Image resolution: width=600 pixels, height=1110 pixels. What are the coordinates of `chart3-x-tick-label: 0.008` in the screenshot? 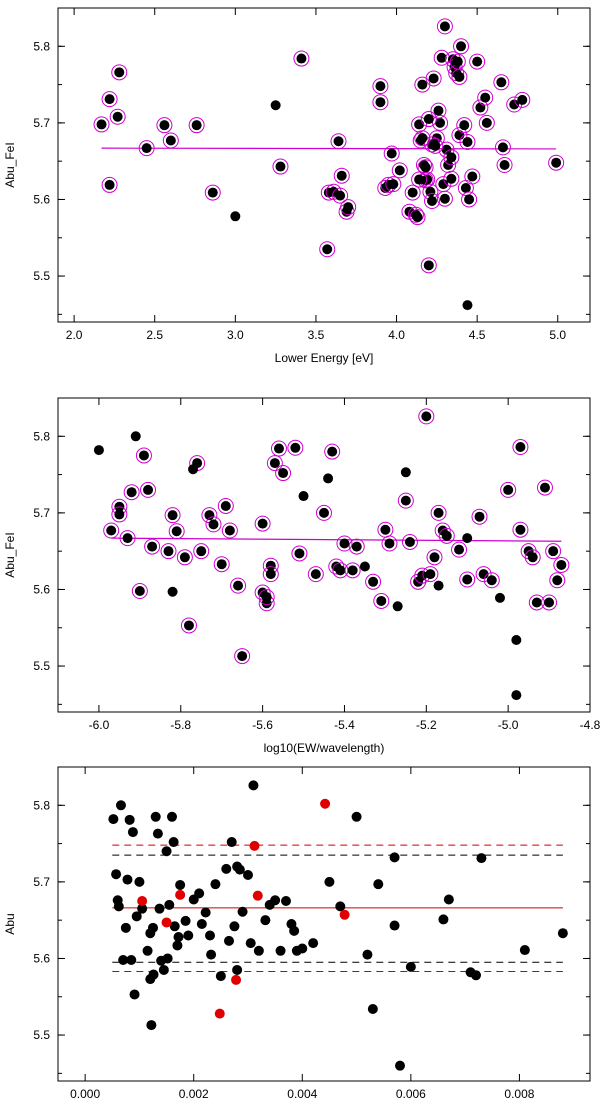 It's located at (519, 1094).